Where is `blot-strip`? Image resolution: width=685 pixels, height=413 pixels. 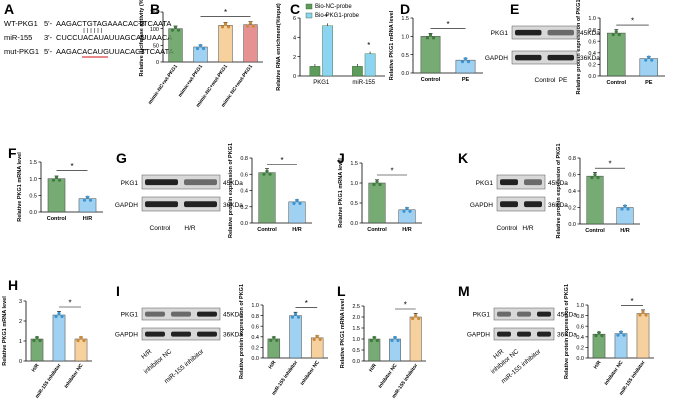
blot-strip is located at coordinates (181, 182).